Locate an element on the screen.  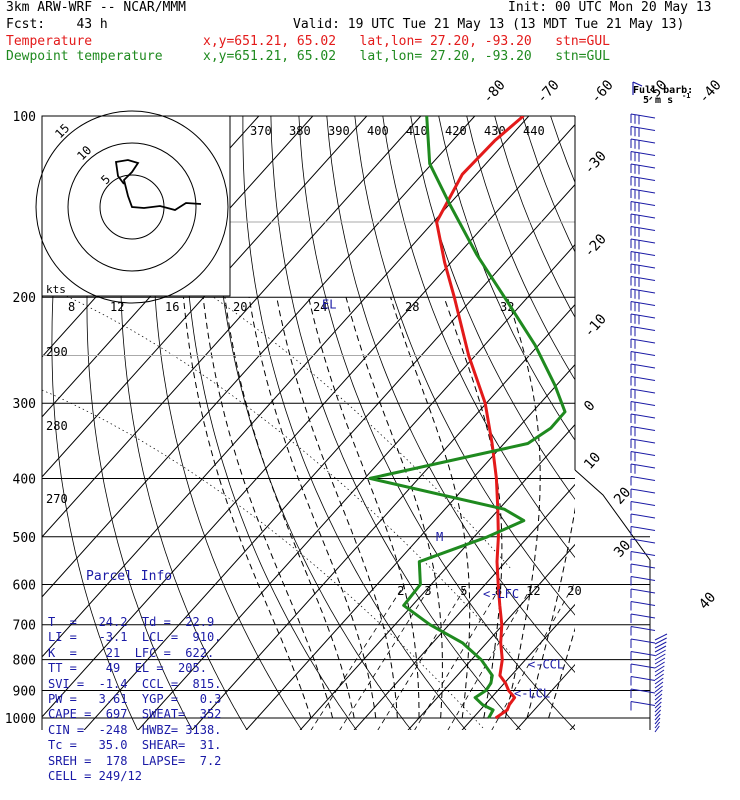
parcel-info-row: CELL = 249/12 is located at coordinates (134, 776).